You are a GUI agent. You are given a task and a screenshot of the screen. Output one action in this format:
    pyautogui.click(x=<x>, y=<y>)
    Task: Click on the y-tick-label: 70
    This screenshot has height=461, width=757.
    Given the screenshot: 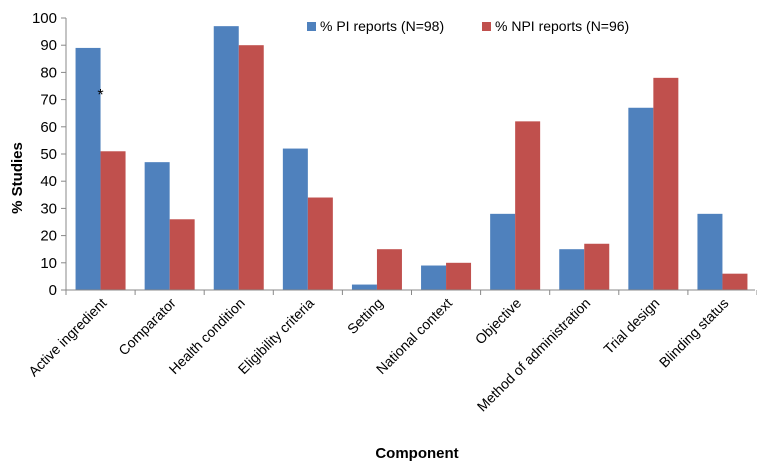 What is the action you would take?
    pyautogui.click(x=48, y=100)
    